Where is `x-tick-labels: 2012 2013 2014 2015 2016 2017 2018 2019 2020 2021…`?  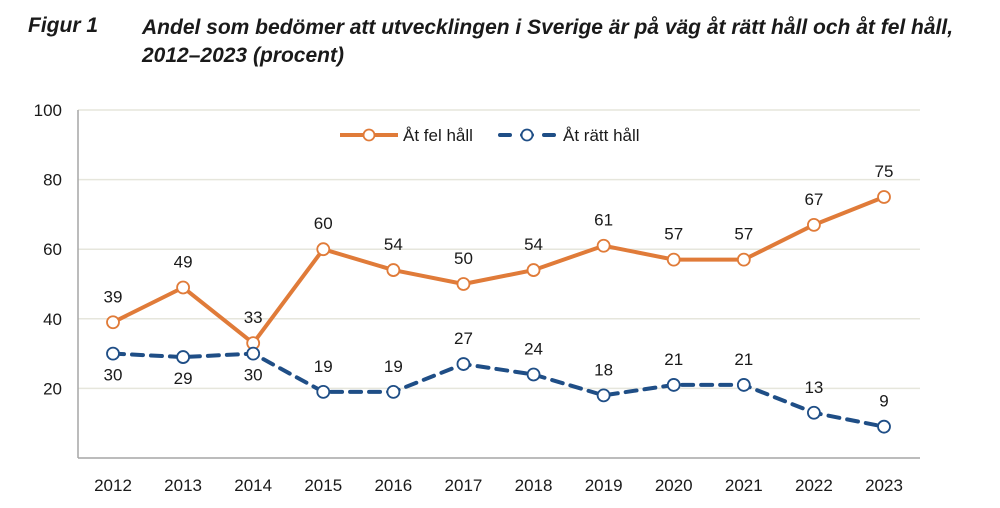 x-tick-labels: 2012 2013 2014 2015 2016 2017 2018 2019 2020 2021… is located at coordinates (498, 485).